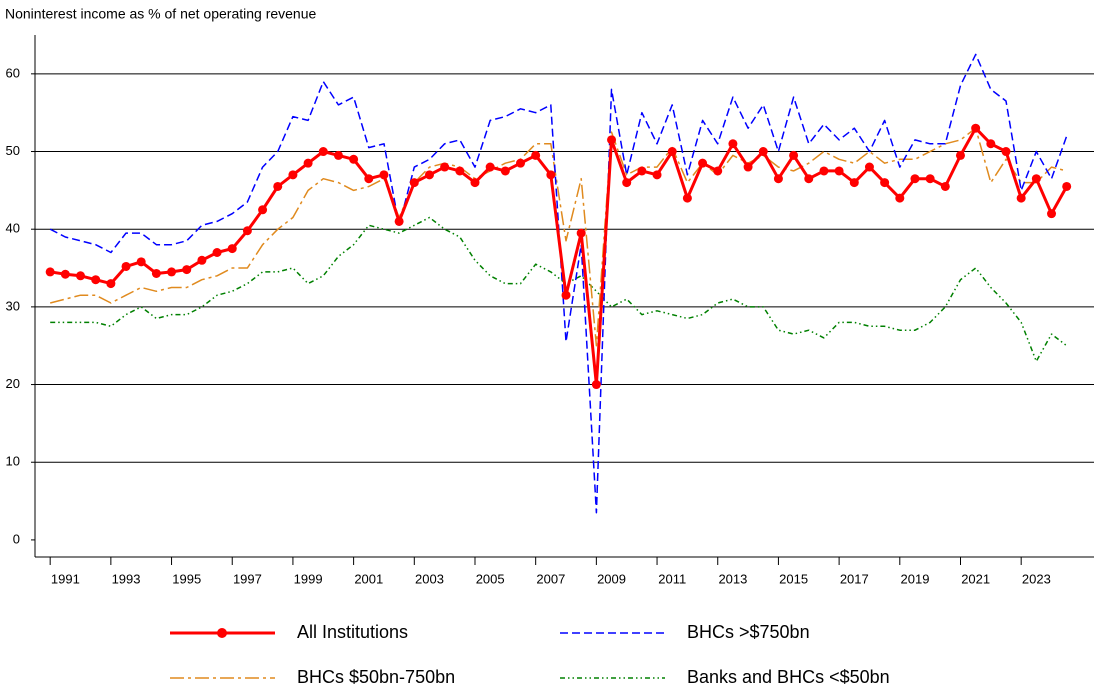 Image resolution: width=1099 pixels, height=692 pixels. Describe the element at coordinates (611, 578) in the screenshot. I see `x-tick-label: 2009` at that location.